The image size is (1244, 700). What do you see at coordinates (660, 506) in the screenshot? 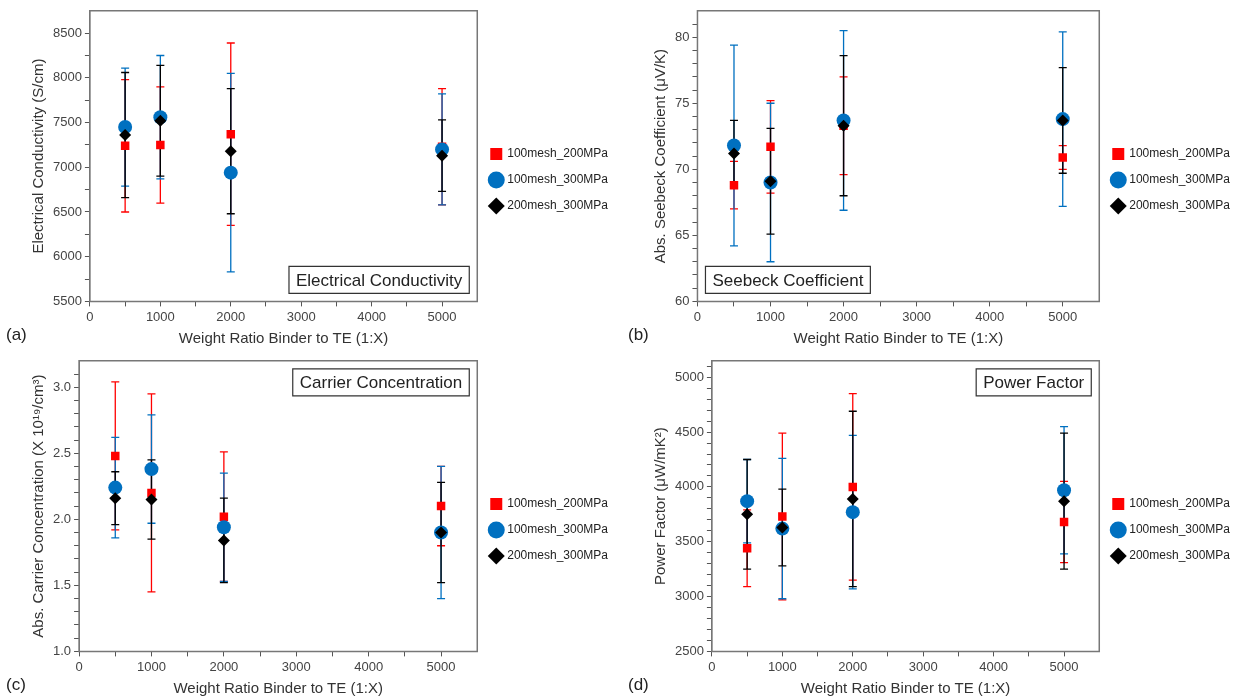
I see `y-axis-title: Power Factor (μW/mK²)` at bounding box center [660, 506].